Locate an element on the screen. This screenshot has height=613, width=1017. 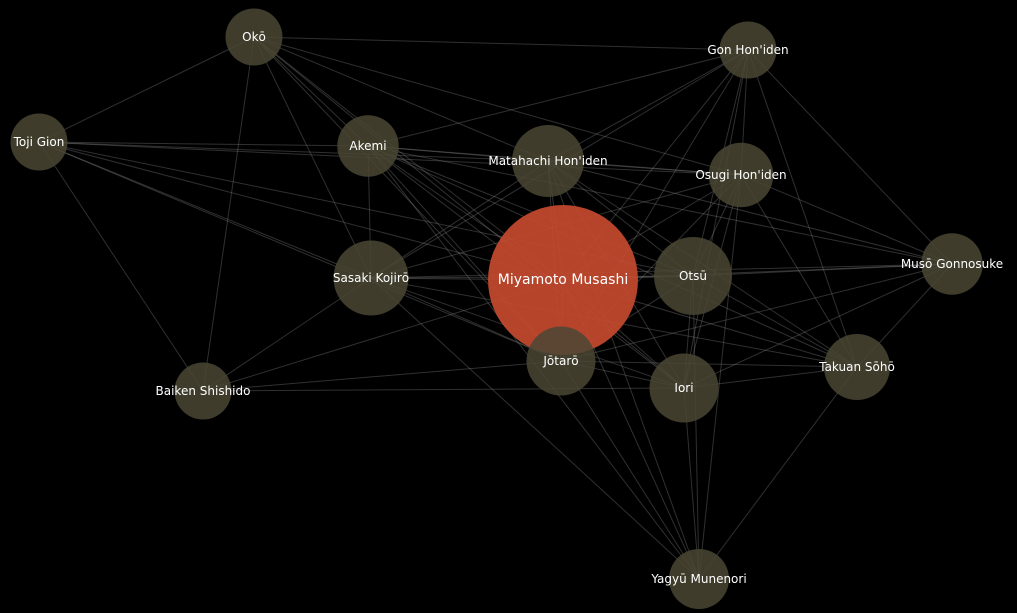
node-circle-muso is located at coordinates (952, 264).